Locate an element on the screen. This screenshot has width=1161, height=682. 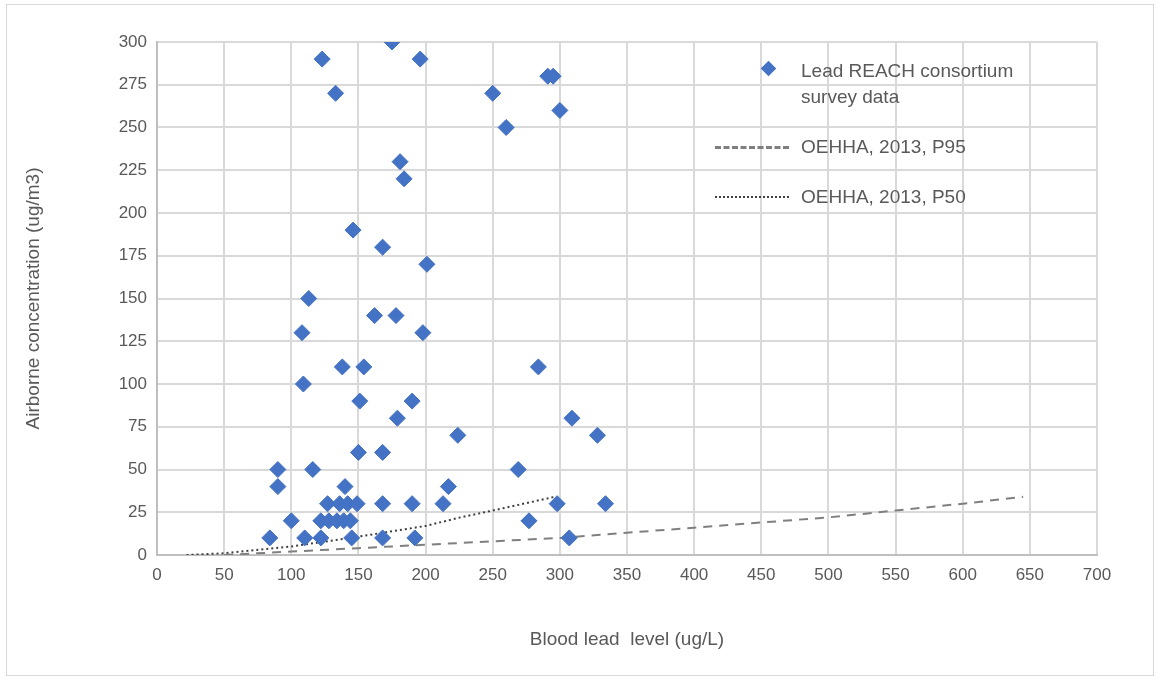
y-tick-label: 300 is located at coordinates (132, 41).